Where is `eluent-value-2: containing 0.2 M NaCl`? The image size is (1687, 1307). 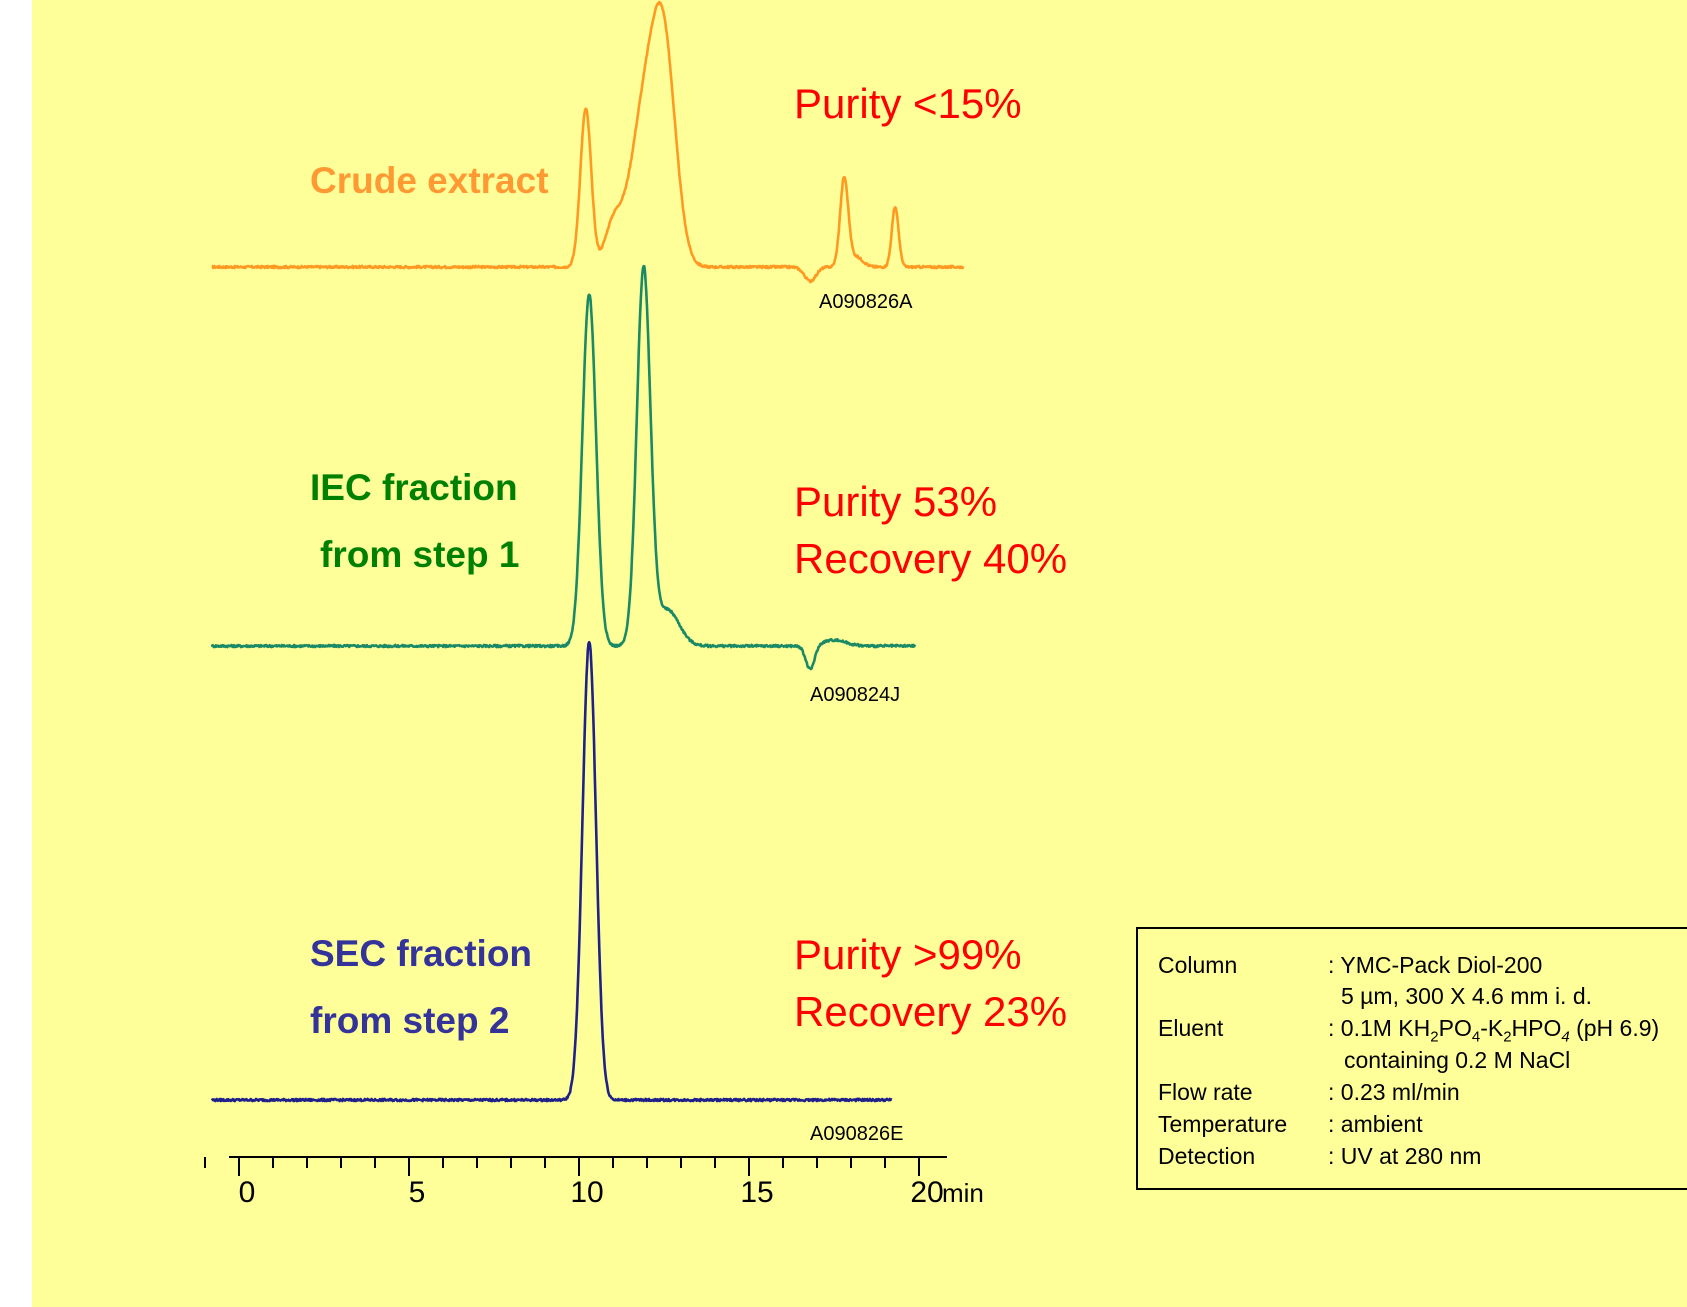
eluent-value-2: containing 0.2 M NaCl is located at coordinates (1457, 1060).